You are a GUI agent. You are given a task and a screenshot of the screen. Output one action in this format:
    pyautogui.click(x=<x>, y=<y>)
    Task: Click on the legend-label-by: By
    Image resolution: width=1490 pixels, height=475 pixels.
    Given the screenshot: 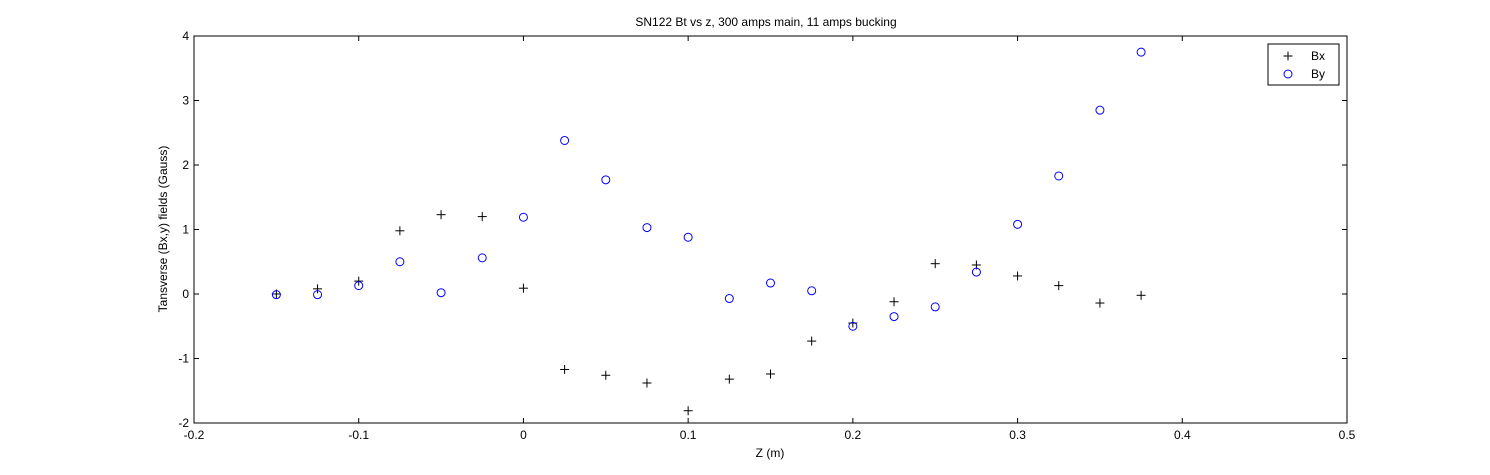 What is the action you would take?
    pyautogui.click(x=1318, y=74)
    